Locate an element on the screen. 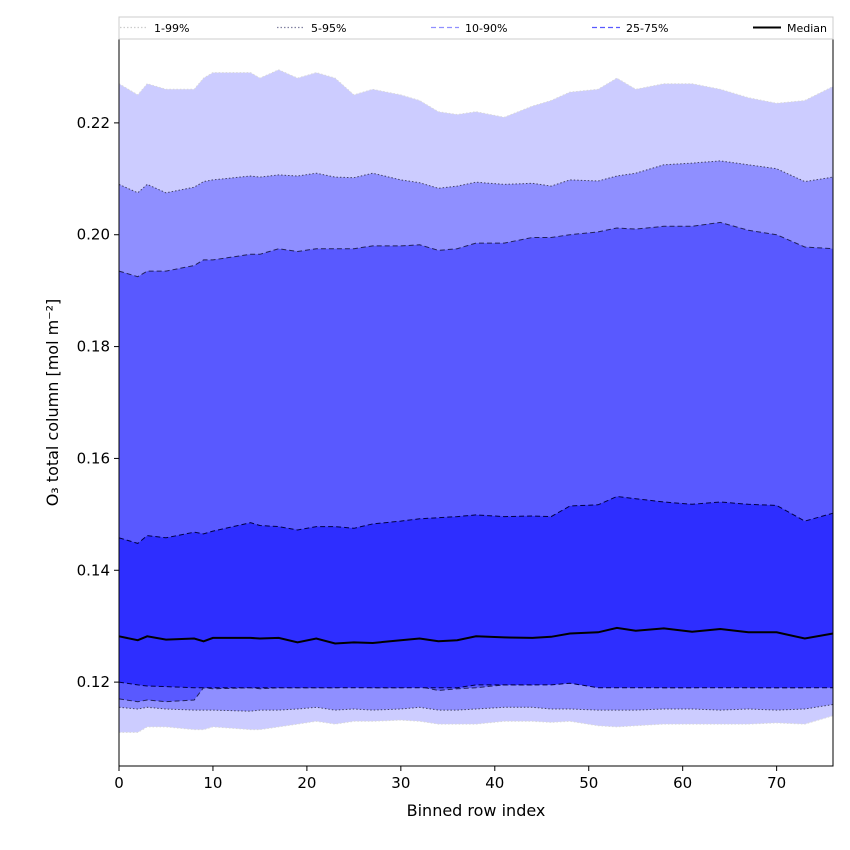  x-tick-label: 60 is located at coordinates (682, 783).